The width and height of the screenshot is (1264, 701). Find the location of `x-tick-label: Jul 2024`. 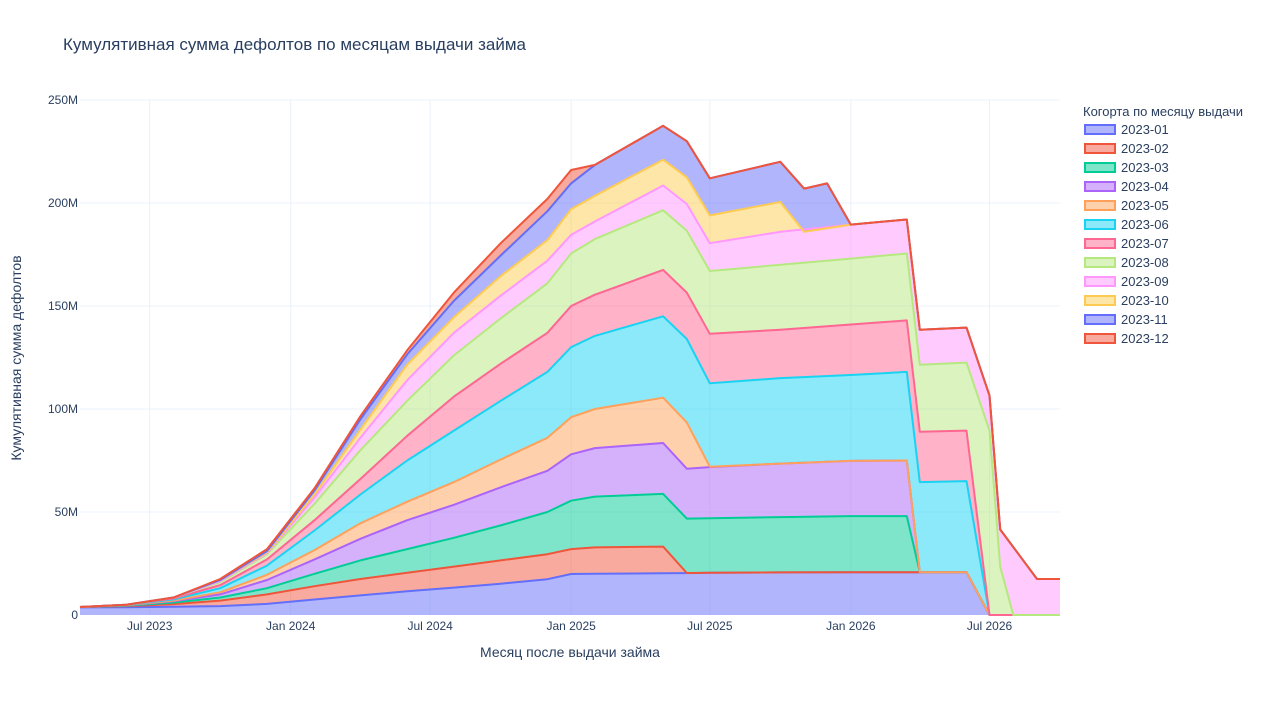

x-tick-label: Jul 2024 is located at coordinates (430, 626).